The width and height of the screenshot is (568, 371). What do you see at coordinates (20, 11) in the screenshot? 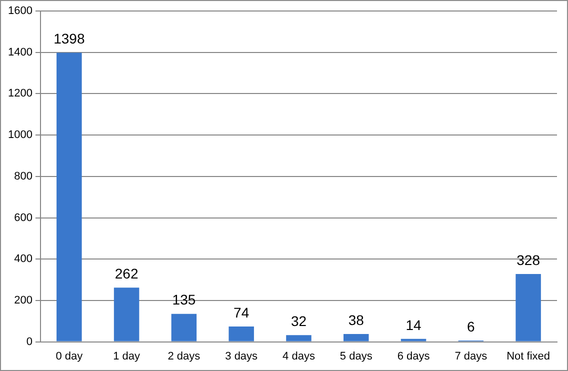
I see `y-tick-label: 1600` at bounding box center [20, 11].